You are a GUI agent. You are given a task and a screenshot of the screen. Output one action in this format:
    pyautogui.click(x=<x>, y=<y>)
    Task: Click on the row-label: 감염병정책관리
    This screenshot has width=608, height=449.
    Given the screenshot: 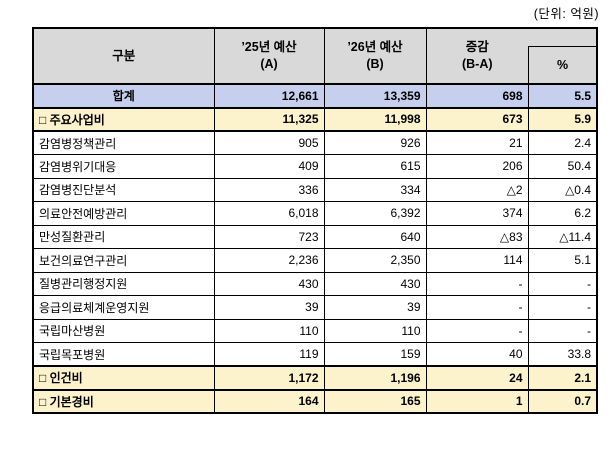 What is the action you would take?
    pyautogui.click(x=123, y=142)
    